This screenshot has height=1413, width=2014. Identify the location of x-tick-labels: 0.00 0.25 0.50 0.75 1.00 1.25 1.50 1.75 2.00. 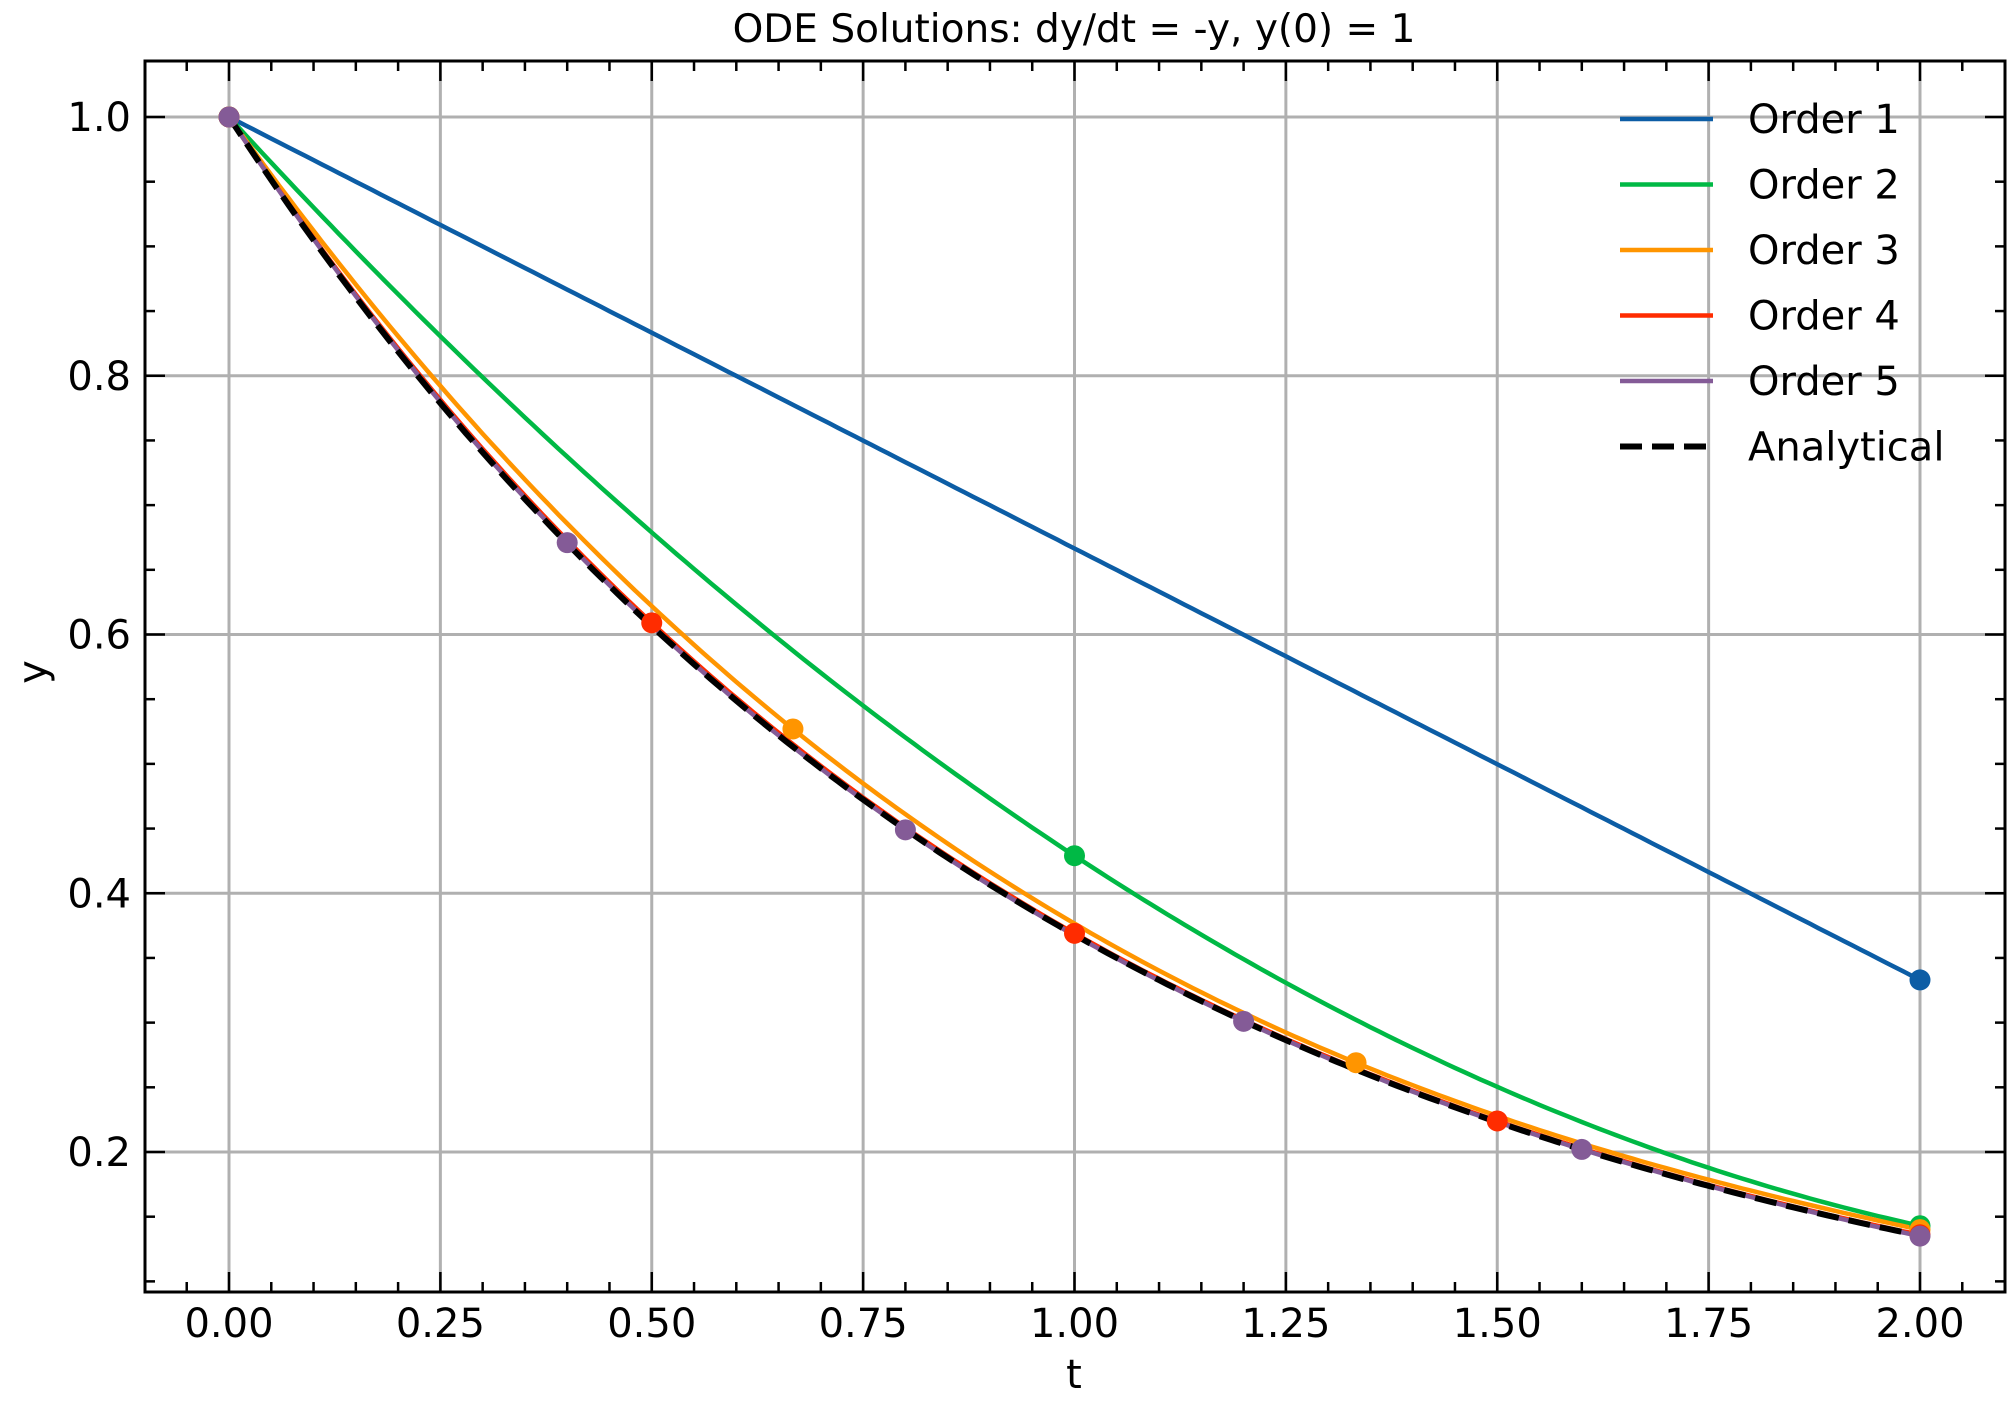
(1074, 1324).